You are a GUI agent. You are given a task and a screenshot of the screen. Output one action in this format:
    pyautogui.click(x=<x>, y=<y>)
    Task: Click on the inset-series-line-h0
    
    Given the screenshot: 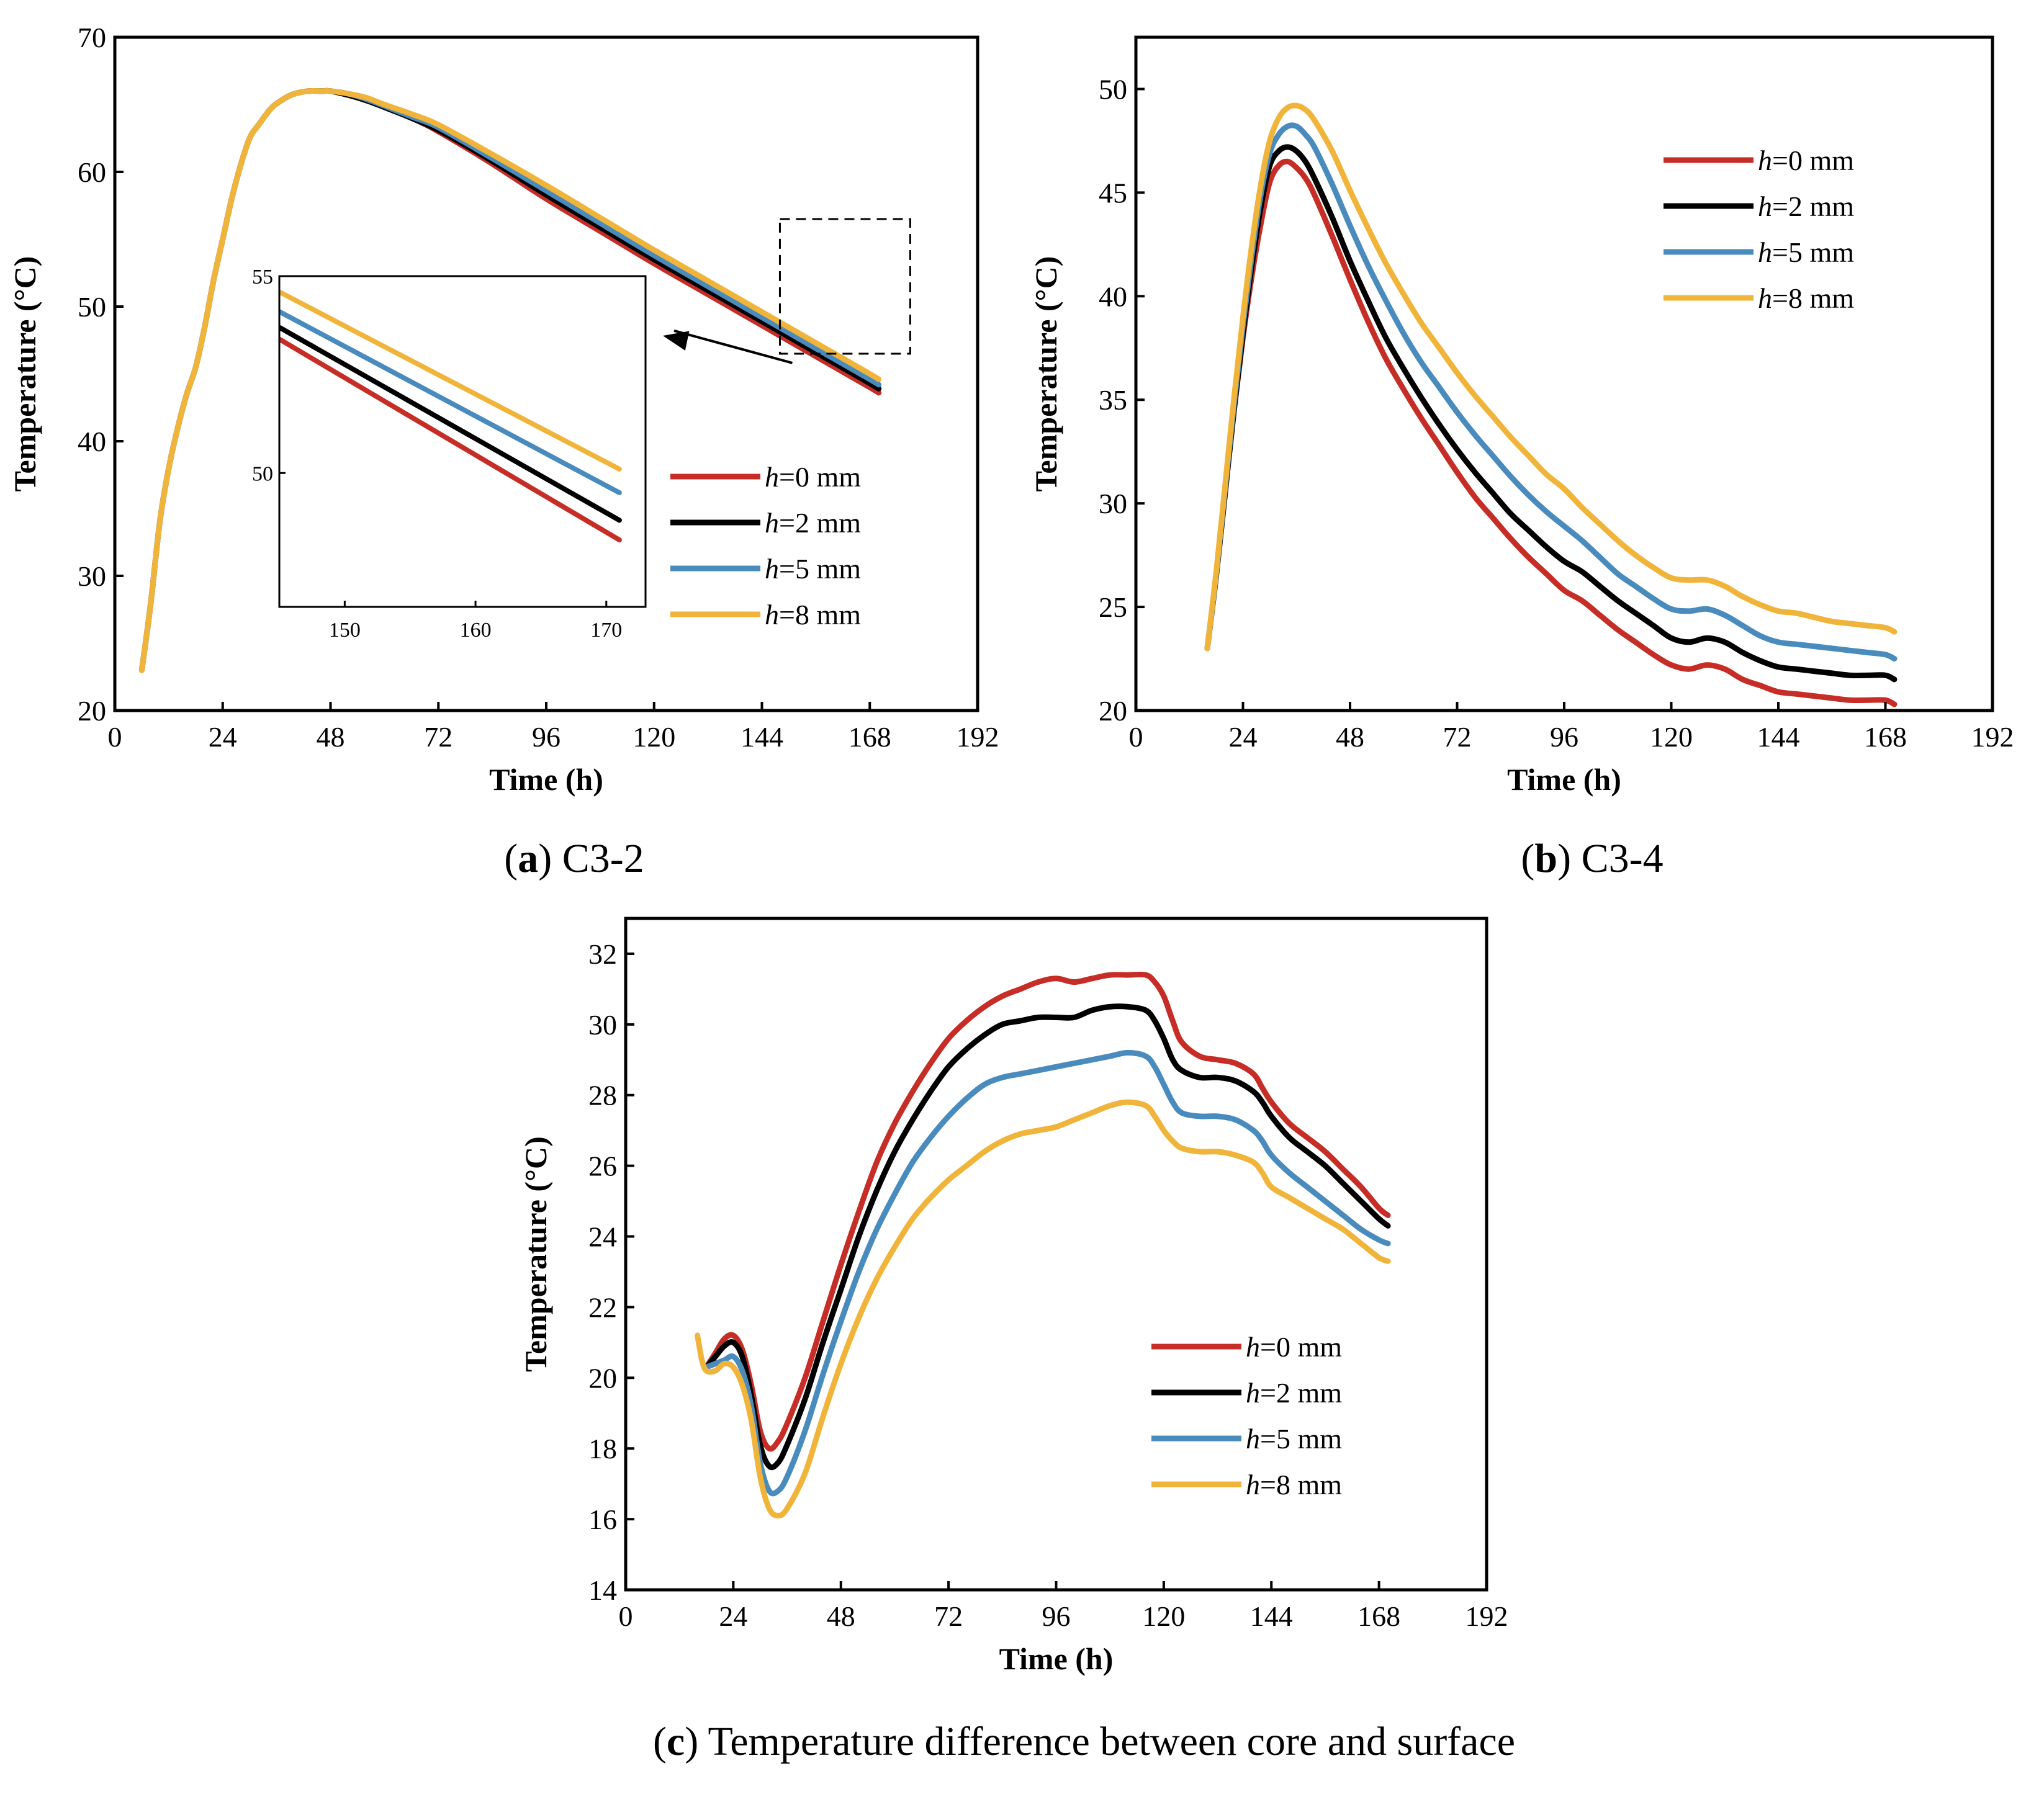 What is the action you would take?
    pyautogui.click(x=450, y=439)
    